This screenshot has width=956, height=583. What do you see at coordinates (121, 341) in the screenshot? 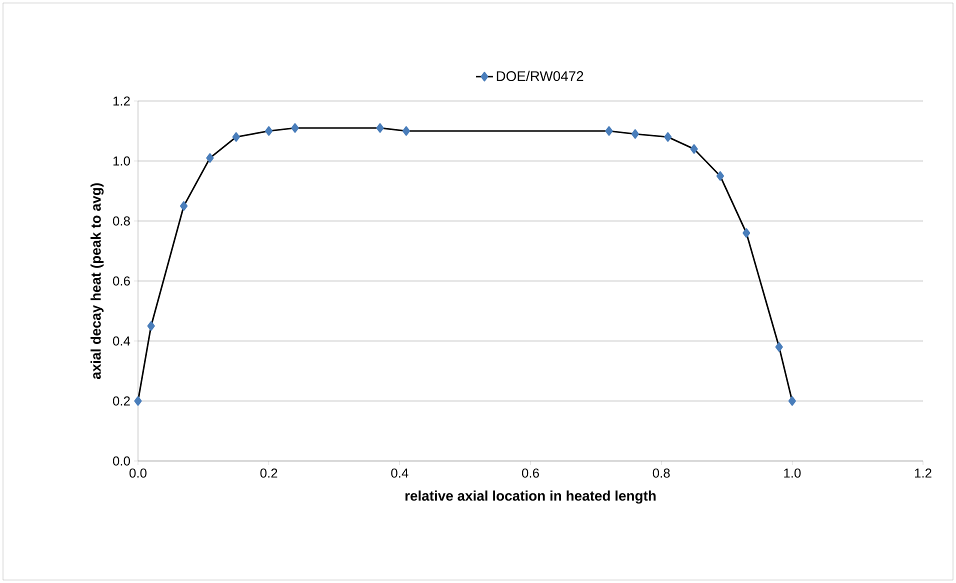
I see `y-tick-label: 0.4` at bounding box center [121, 341].